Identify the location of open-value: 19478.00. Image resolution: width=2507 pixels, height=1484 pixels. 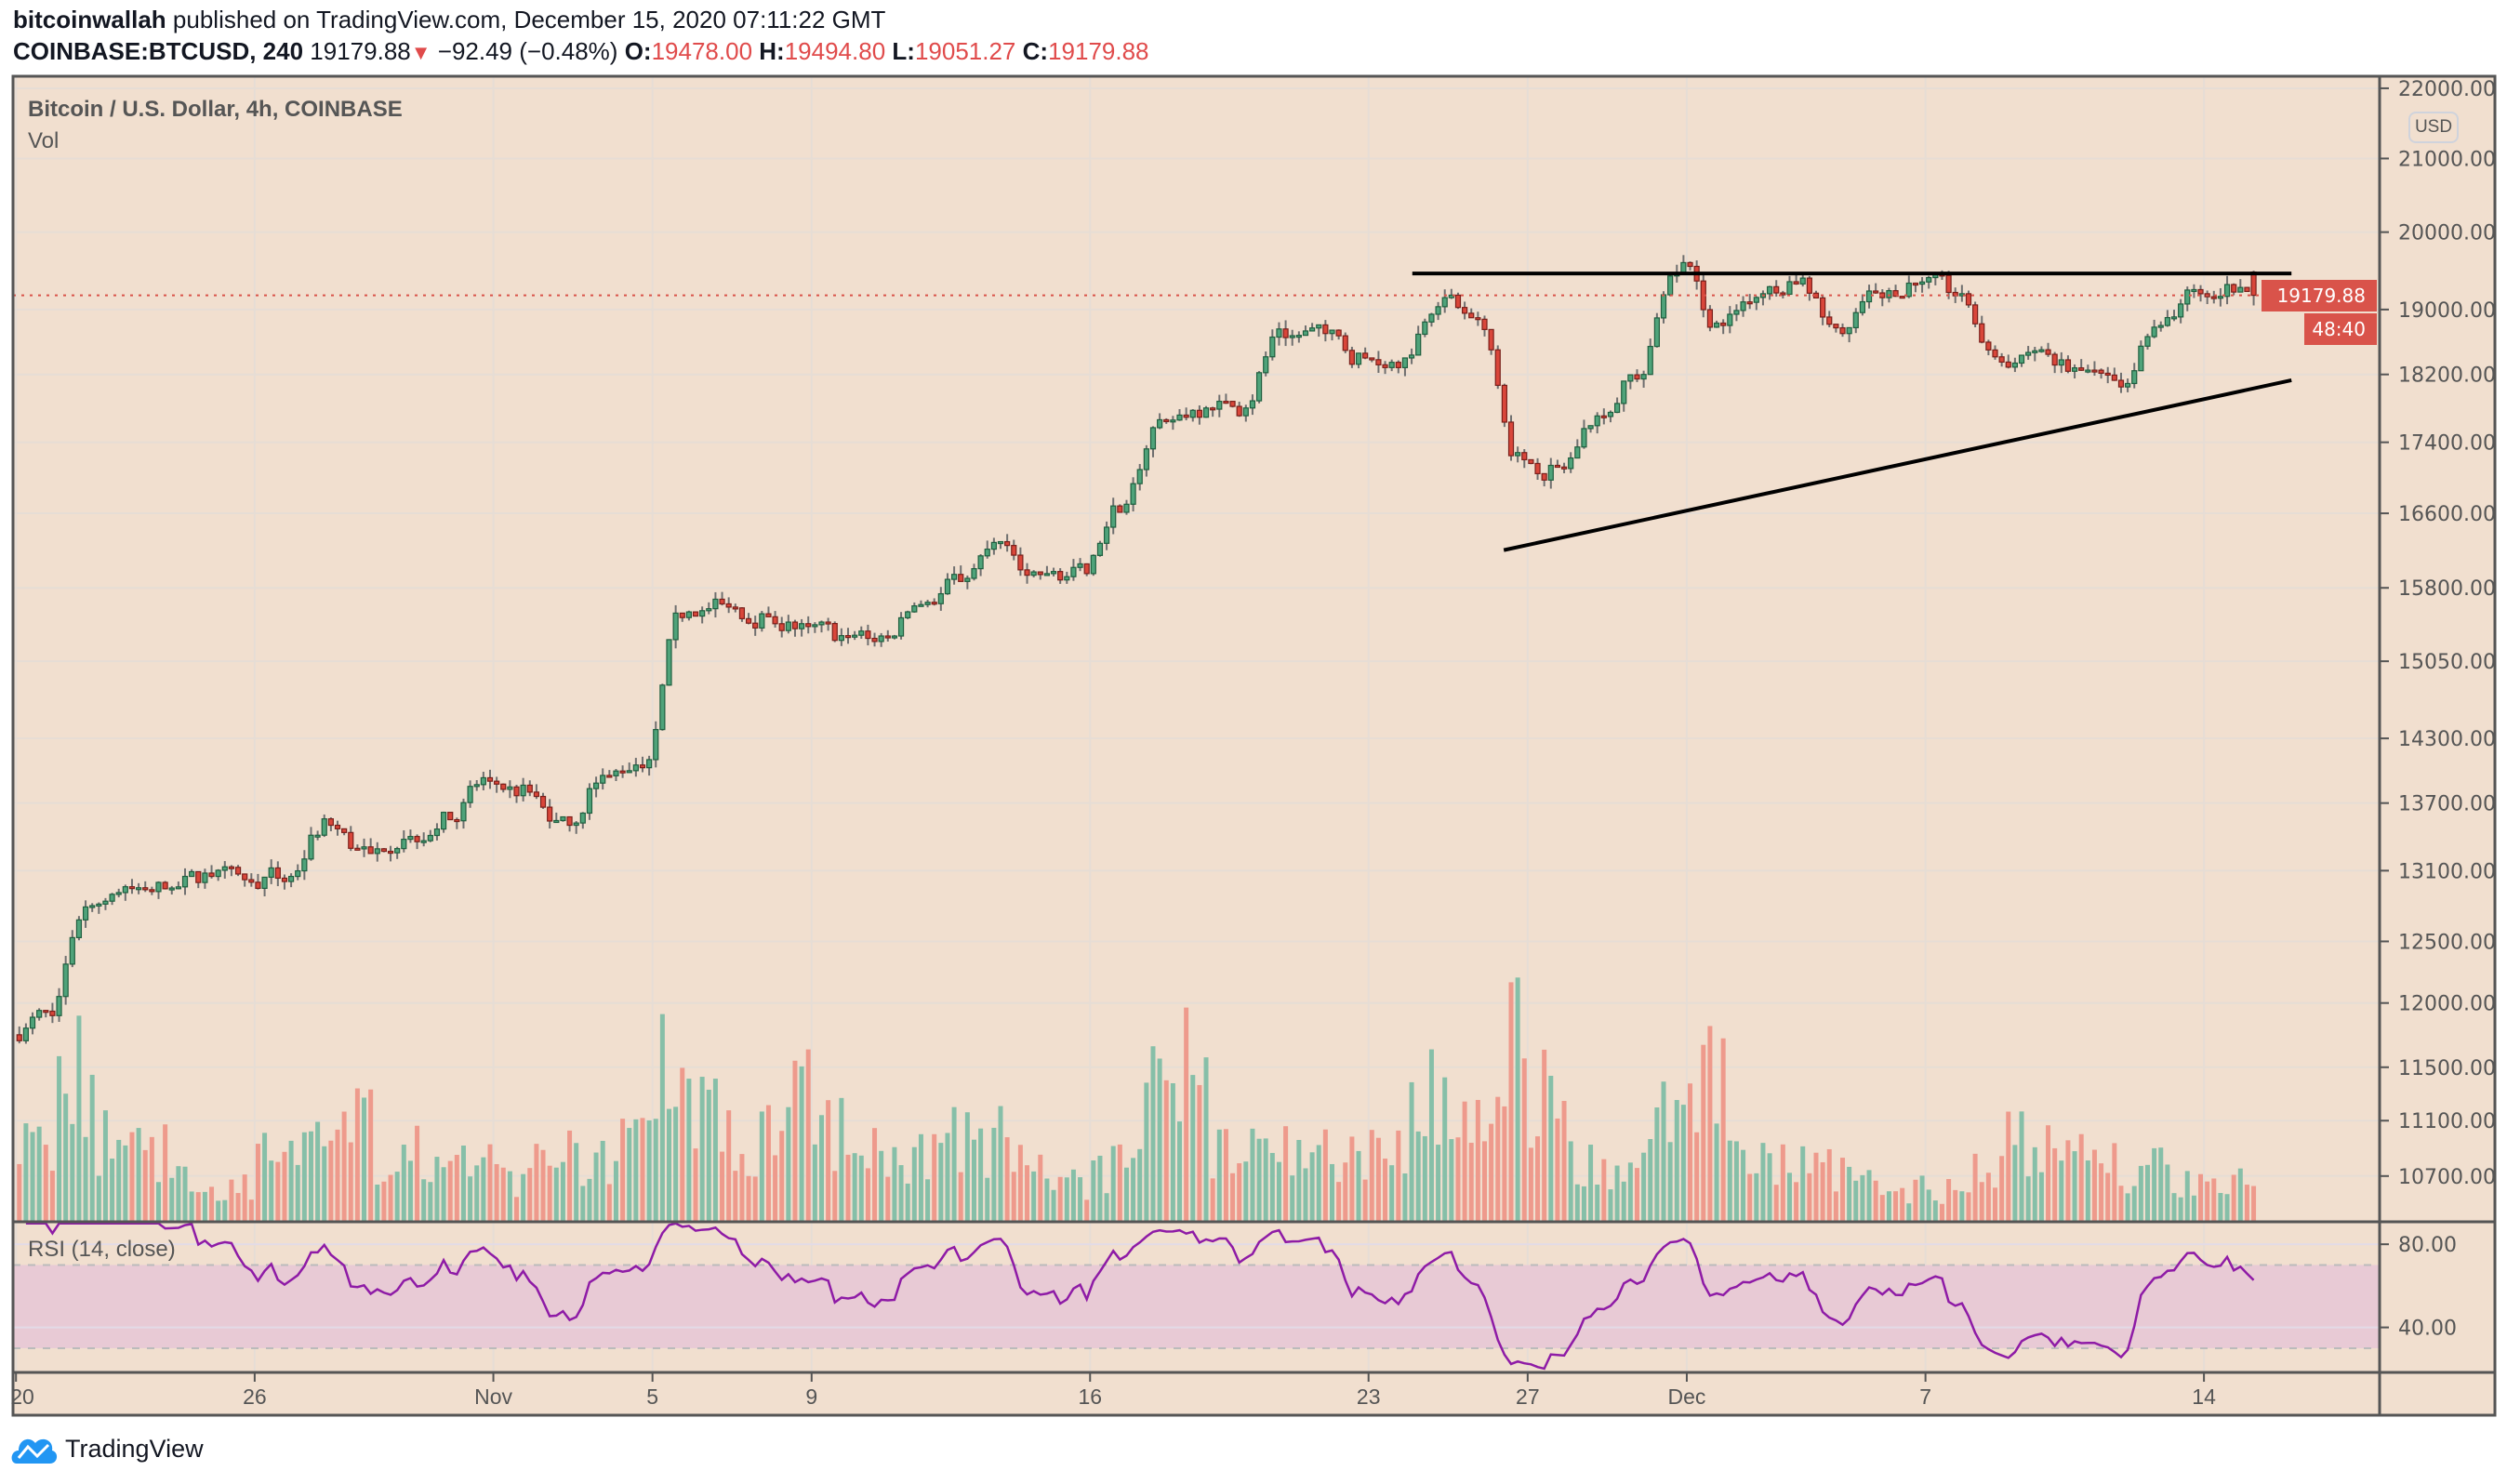
(702, 51).